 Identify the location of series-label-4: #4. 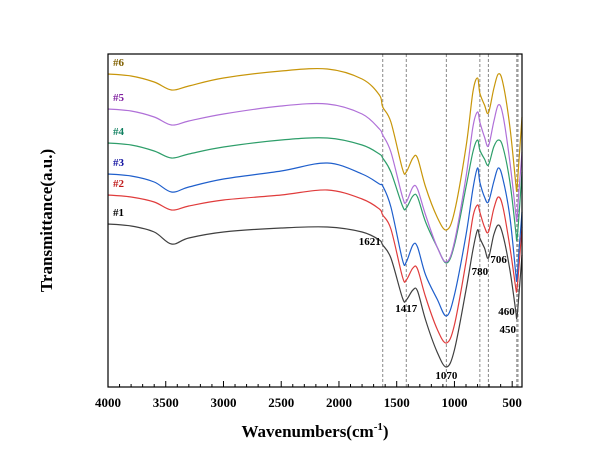
(119, 132).